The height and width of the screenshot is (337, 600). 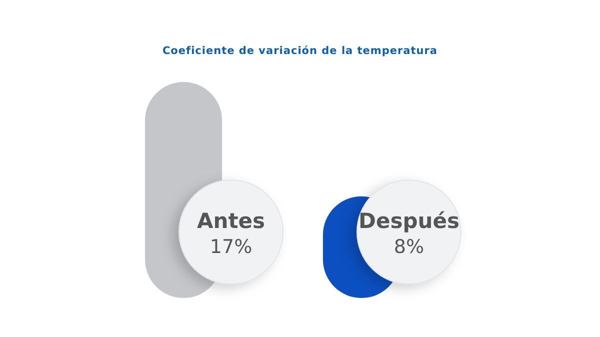 What do you see at coordinates (409, 247) in the screenshot?
I see `data-label: 8%` at bounding box center [409, 247].